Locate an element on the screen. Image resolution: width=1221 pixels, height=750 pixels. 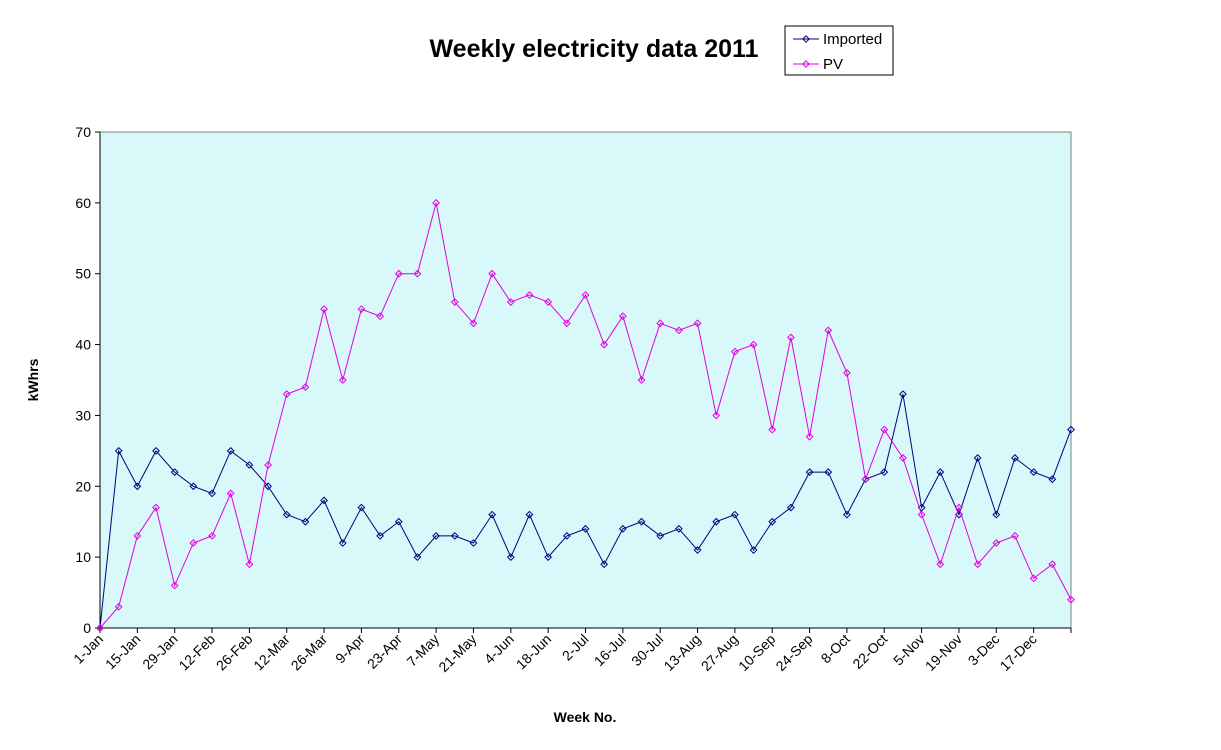
x-tick-label: 29-Jan is located at coordinates (160, 652).